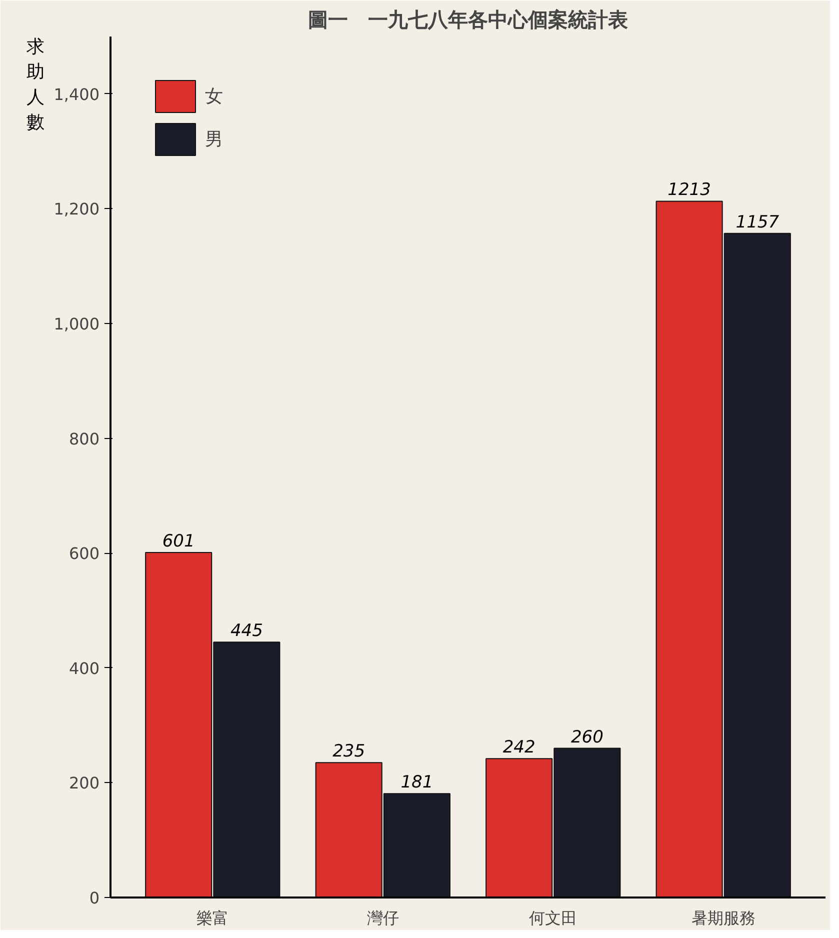  I want to click on data-label: 601, so click(178, 542).